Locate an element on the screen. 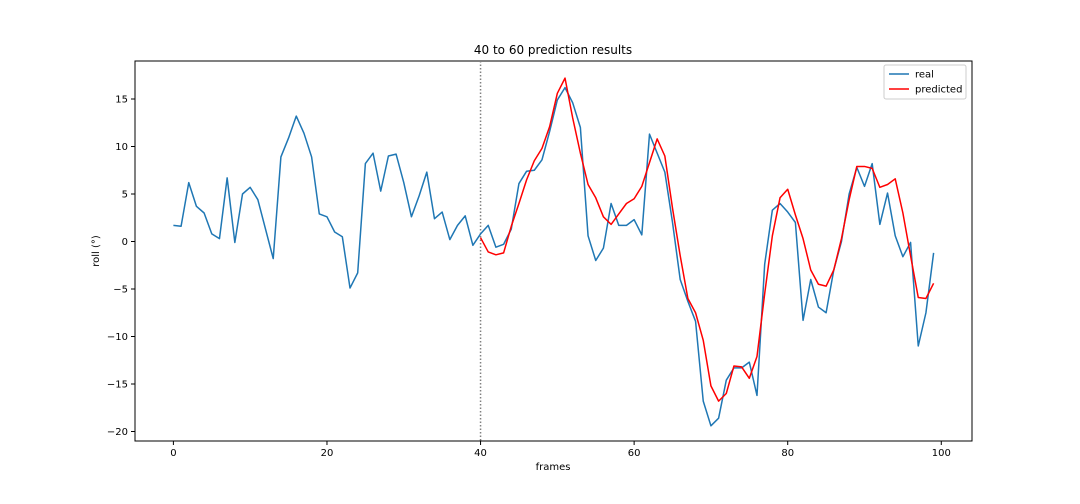  y-tick-label: −10 is located at coordinates (117, 337).